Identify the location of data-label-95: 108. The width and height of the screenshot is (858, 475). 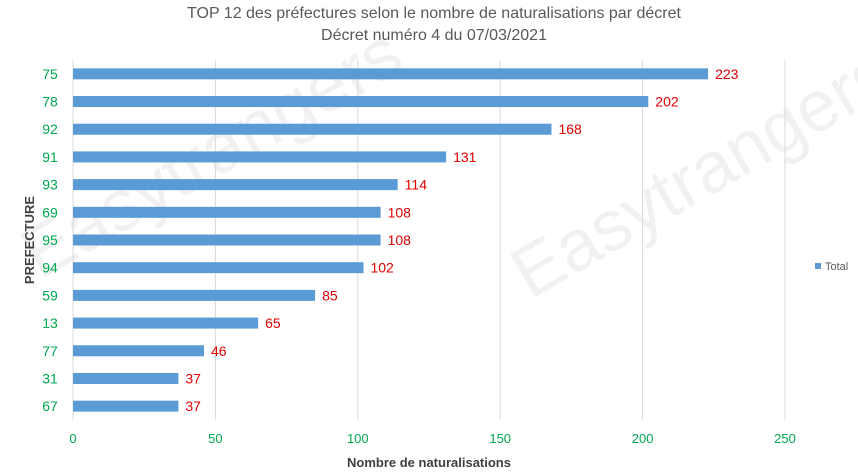
(400, 240).